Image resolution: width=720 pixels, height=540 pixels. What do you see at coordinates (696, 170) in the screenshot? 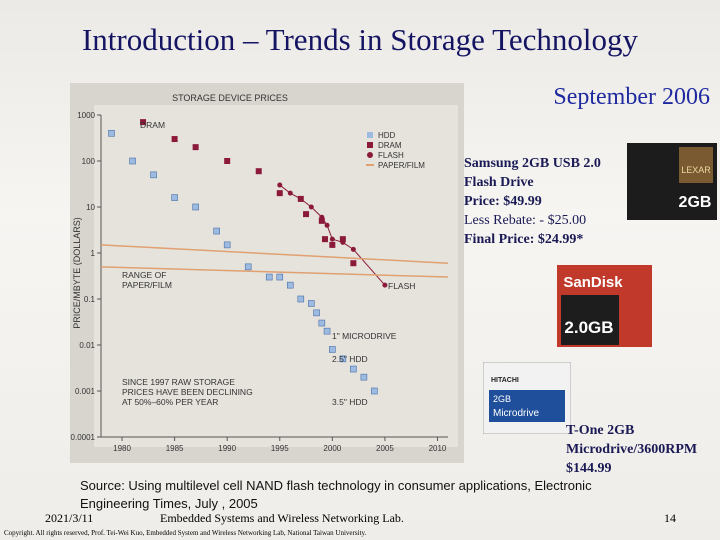
I see `card-brand: LEXAR` at bounding box center [696, 170].